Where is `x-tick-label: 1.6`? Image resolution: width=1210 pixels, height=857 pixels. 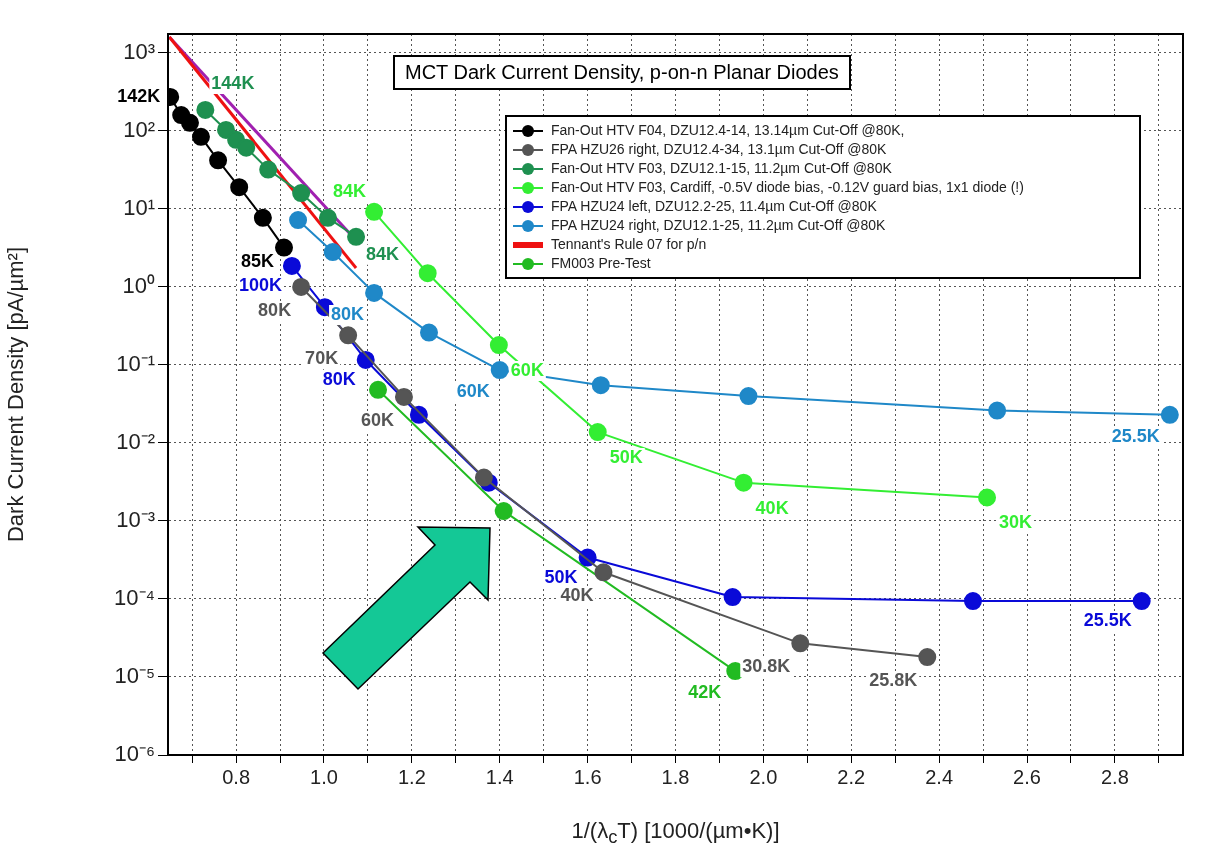
x-tick-label: 1.6 is located at coordinates (587, 776).